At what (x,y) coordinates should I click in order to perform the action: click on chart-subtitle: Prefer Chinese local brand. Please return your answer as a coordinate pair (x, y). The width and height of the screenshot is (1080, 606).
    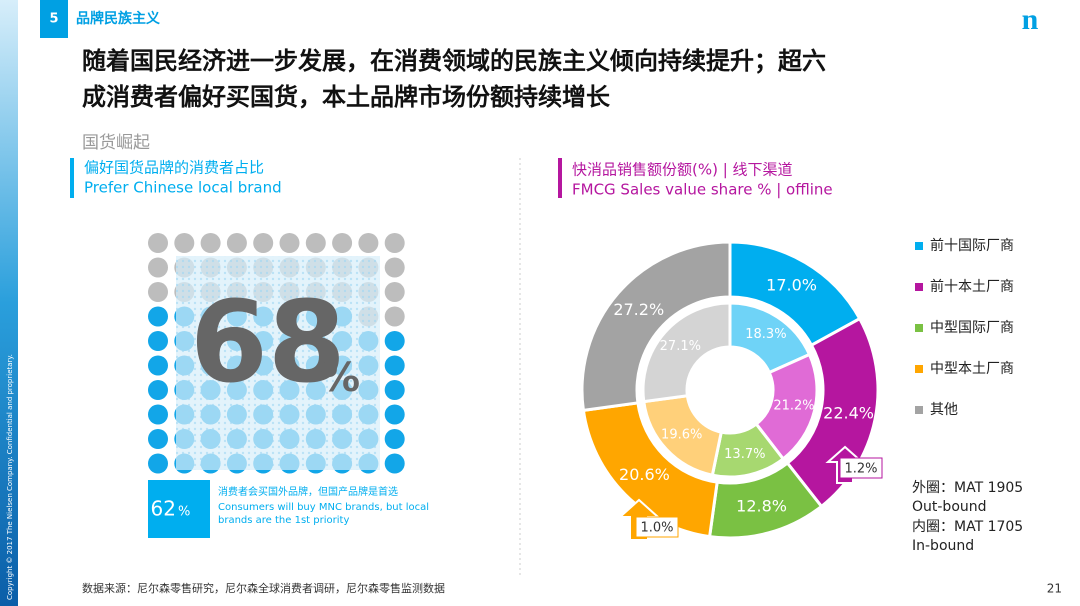
    Looking at the image, I should click on (183, 188).